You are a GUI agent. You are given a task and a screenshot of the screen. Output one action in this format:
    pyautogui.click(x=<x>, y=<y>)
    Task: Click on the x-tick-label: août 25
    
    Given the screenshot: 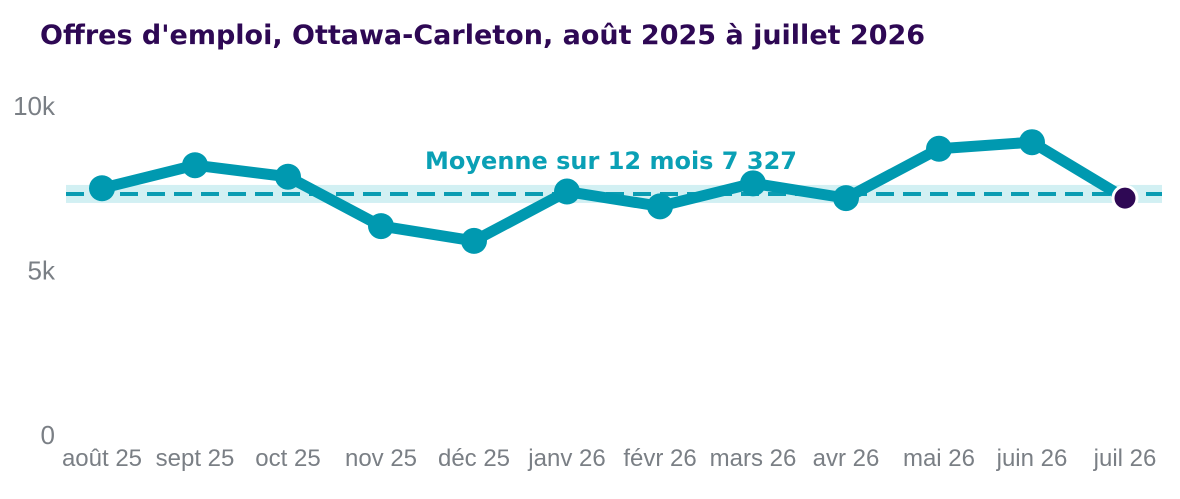 What is the action you would take?
    pyautogui.click(x=102, y=458)
    